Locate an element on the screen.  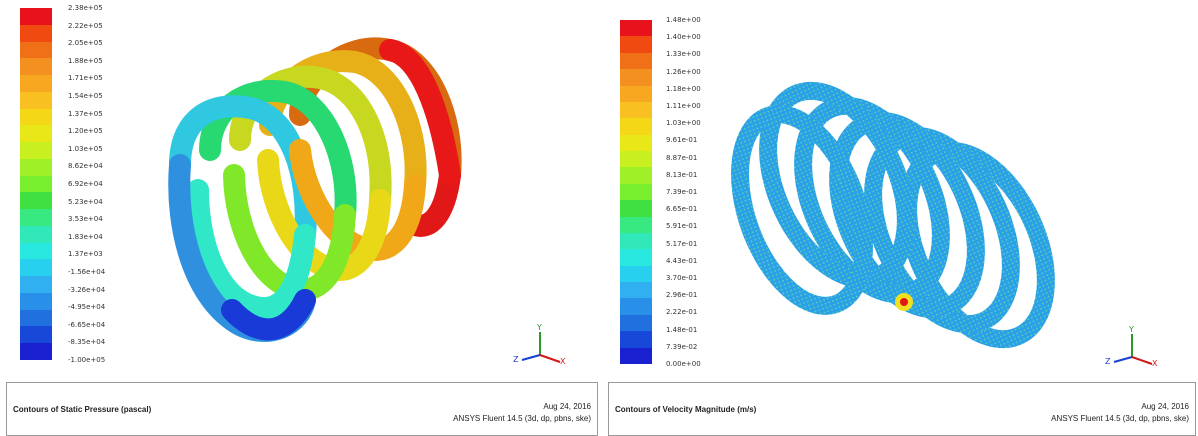
velocity-magnitude-legend-bar is located at coordinates (636, 192).